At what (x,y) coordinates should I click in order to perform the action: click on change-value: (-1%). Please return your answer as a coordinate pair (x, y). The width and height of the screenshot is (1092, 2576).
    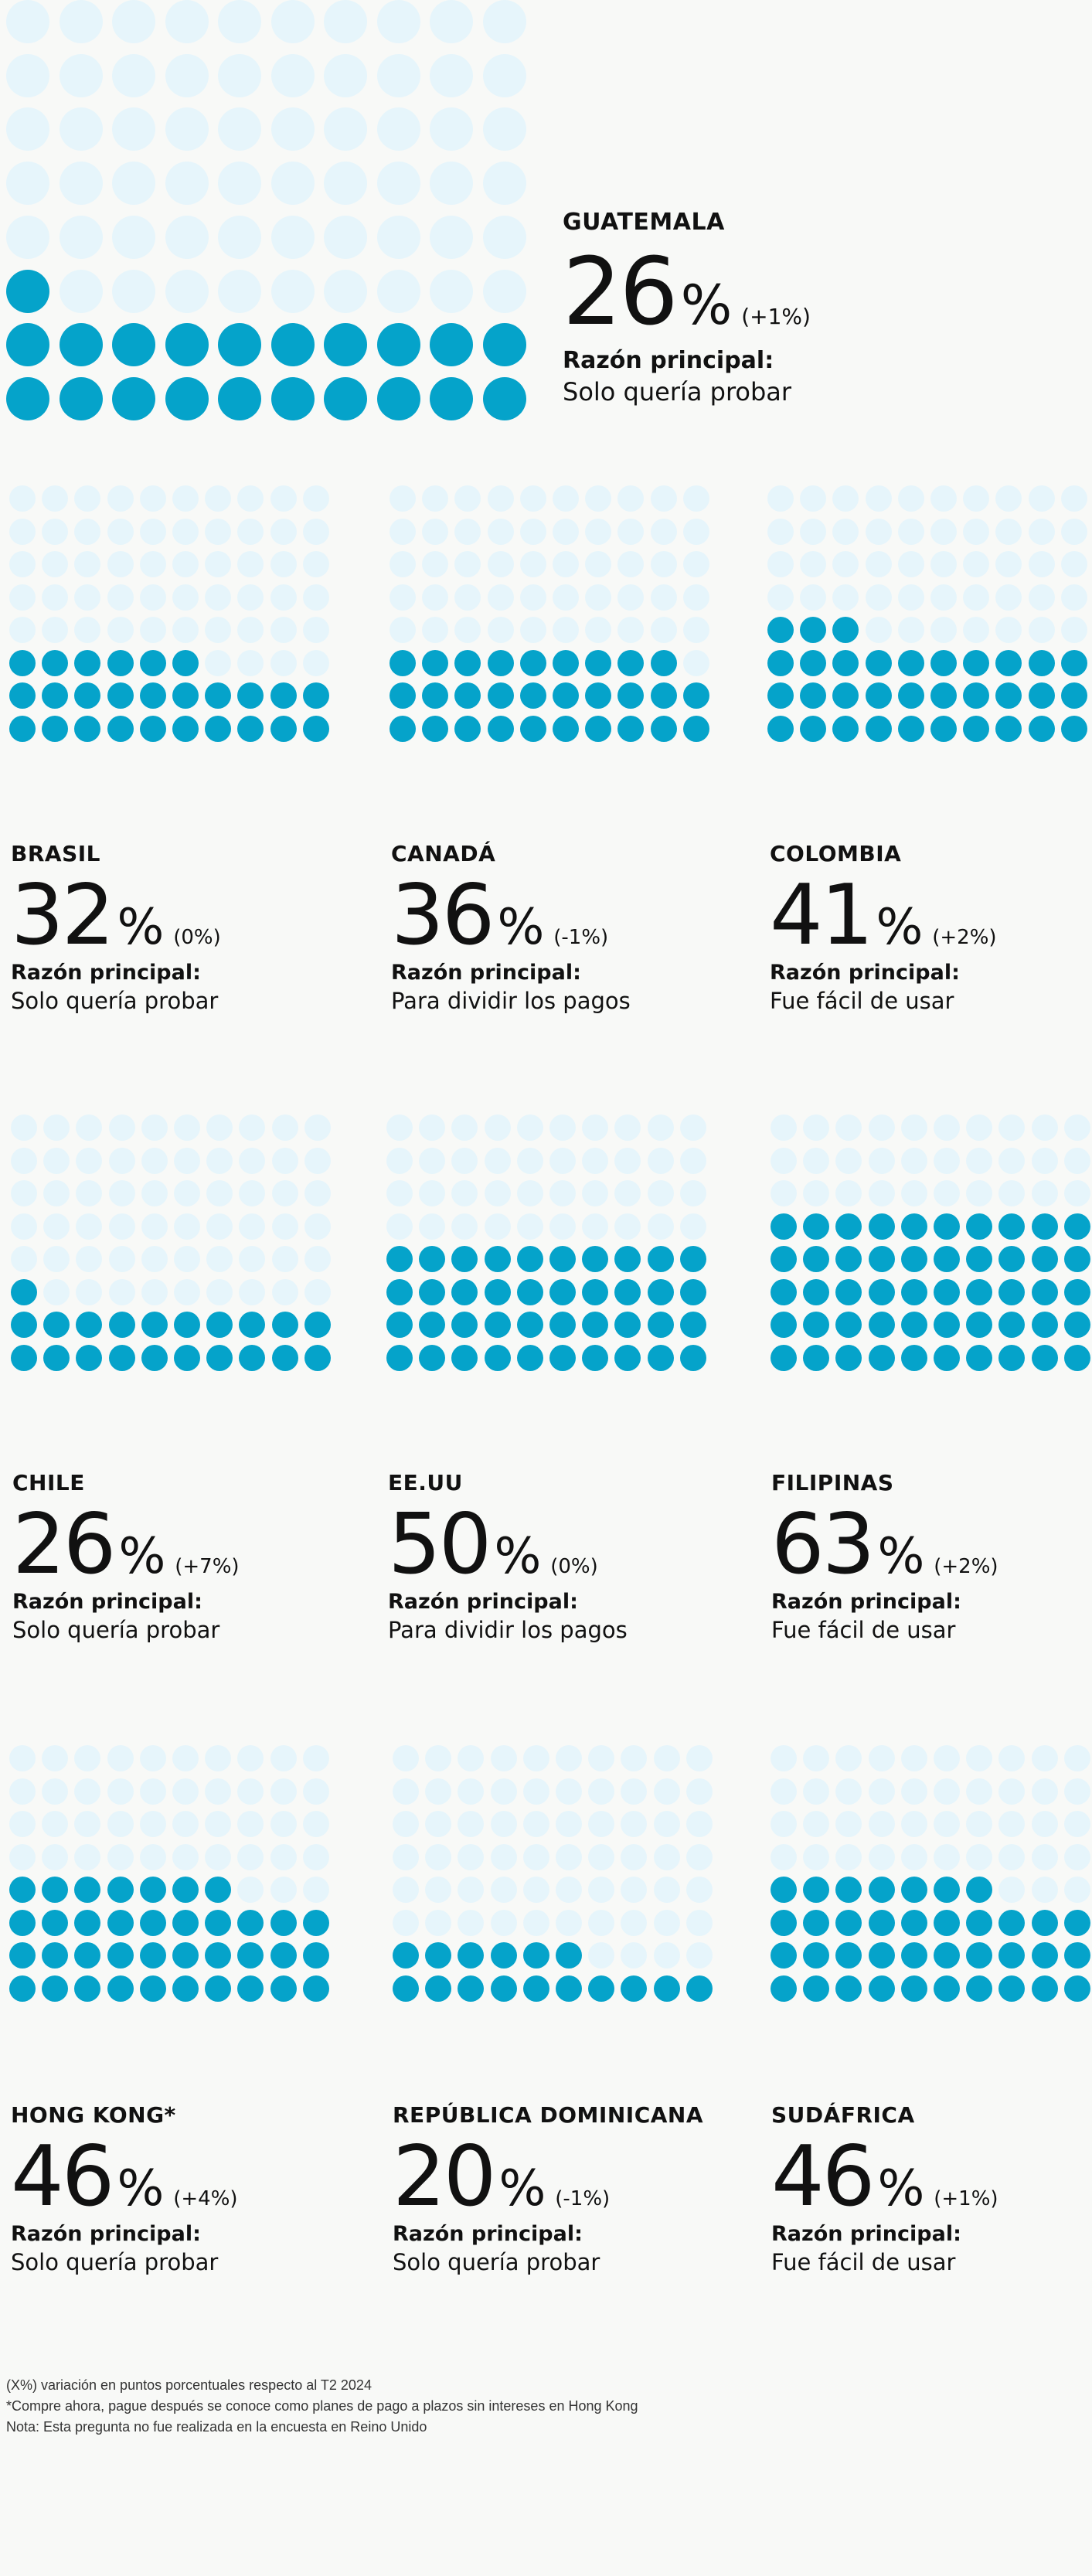
    Looking at the image, I should click on (581, 937).